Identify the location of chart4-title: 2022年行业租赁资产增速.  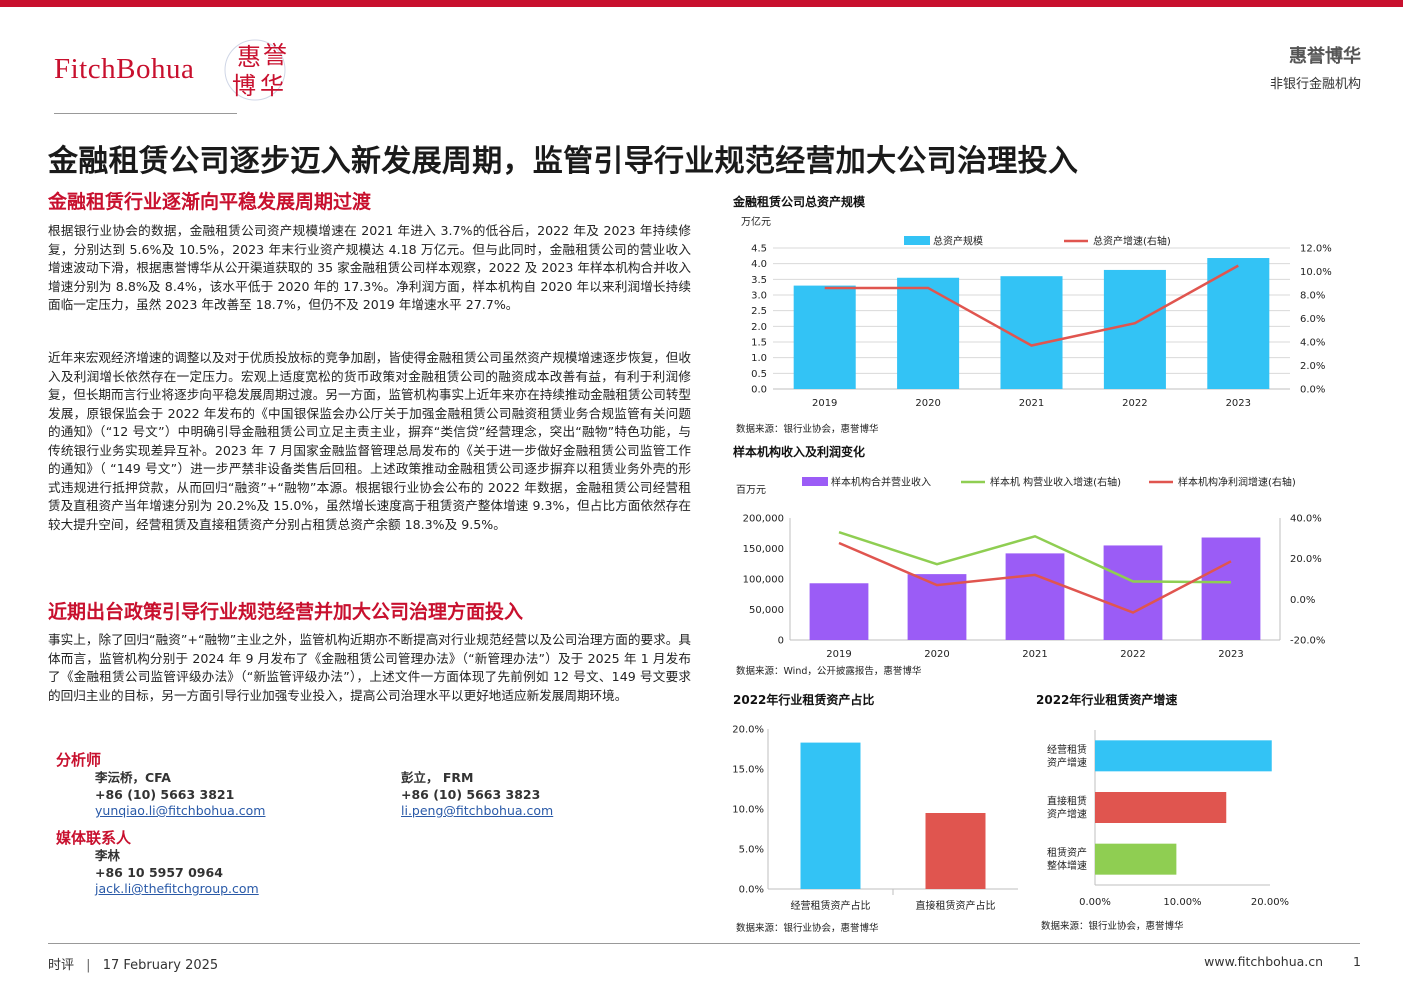
(1107, 700).